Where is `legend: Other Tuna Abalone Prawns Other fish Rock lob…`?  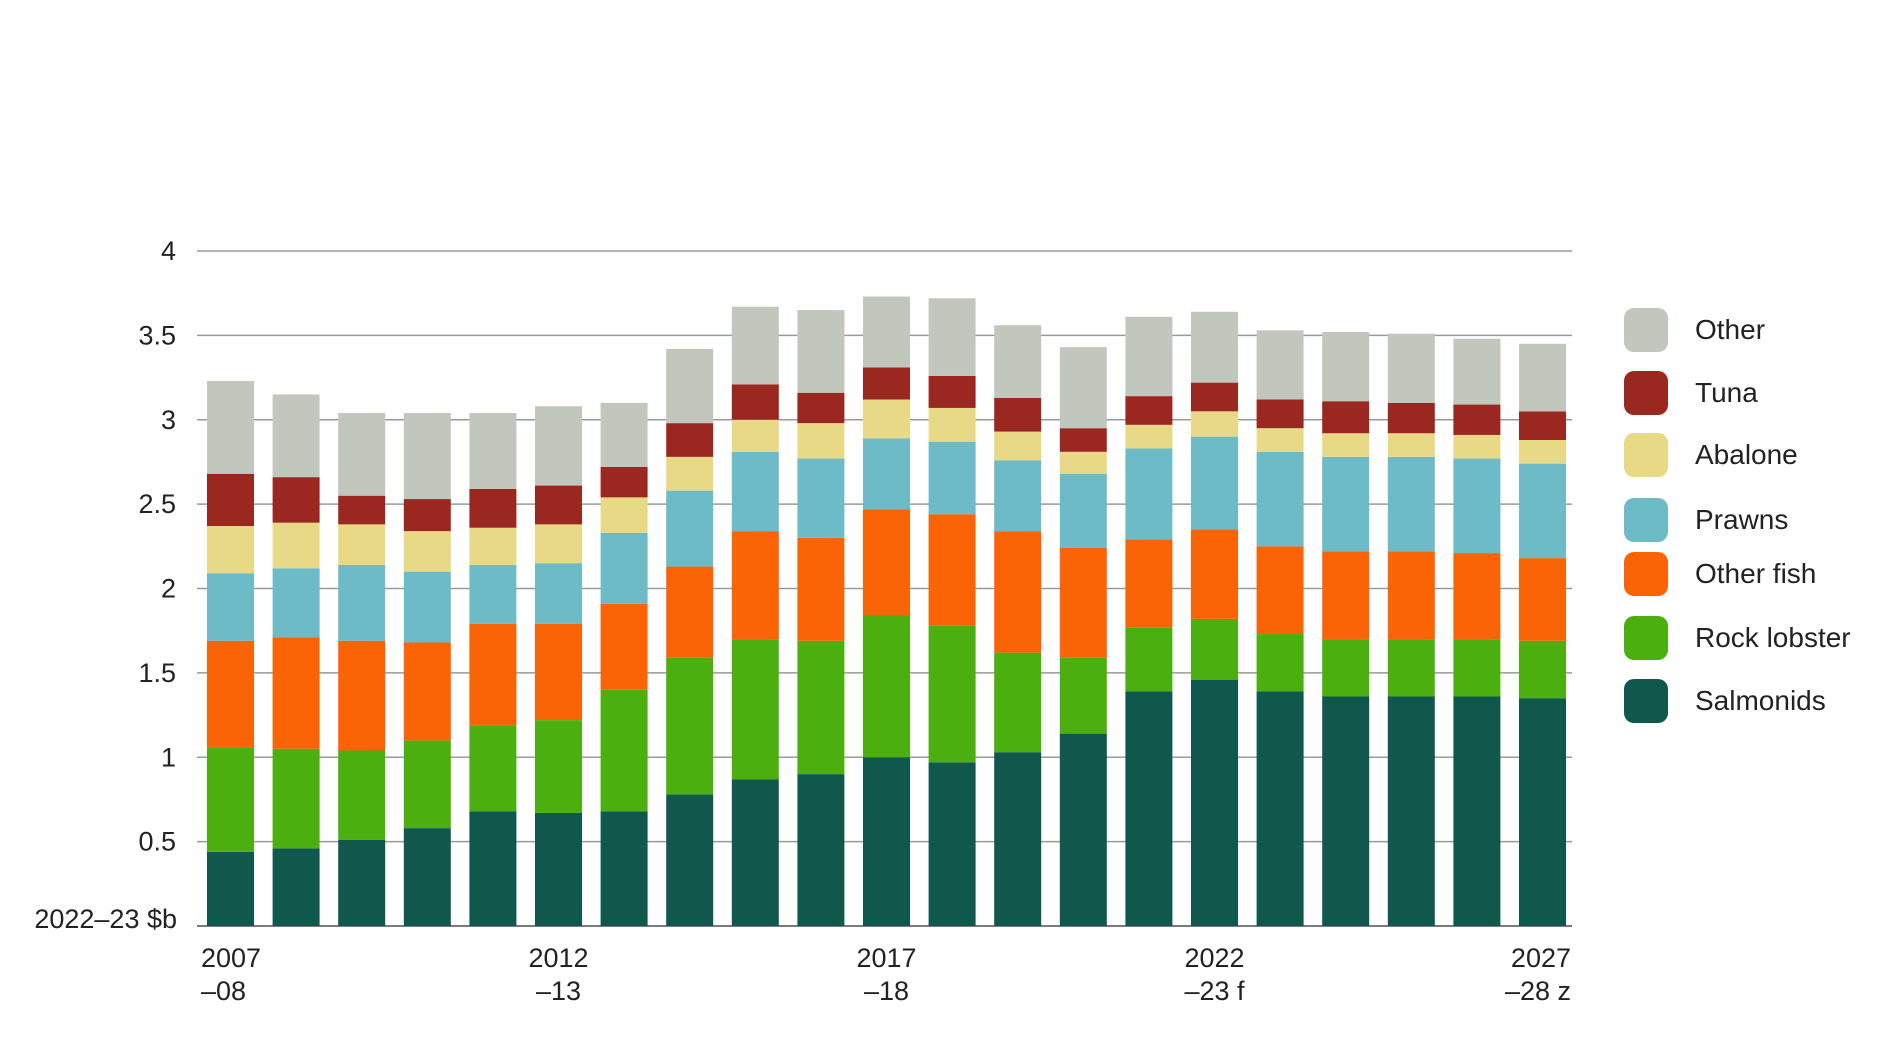 legend: Other Tuna Abalone Prawns Other fish Rock lob… is located at coordinates (1737, 515).